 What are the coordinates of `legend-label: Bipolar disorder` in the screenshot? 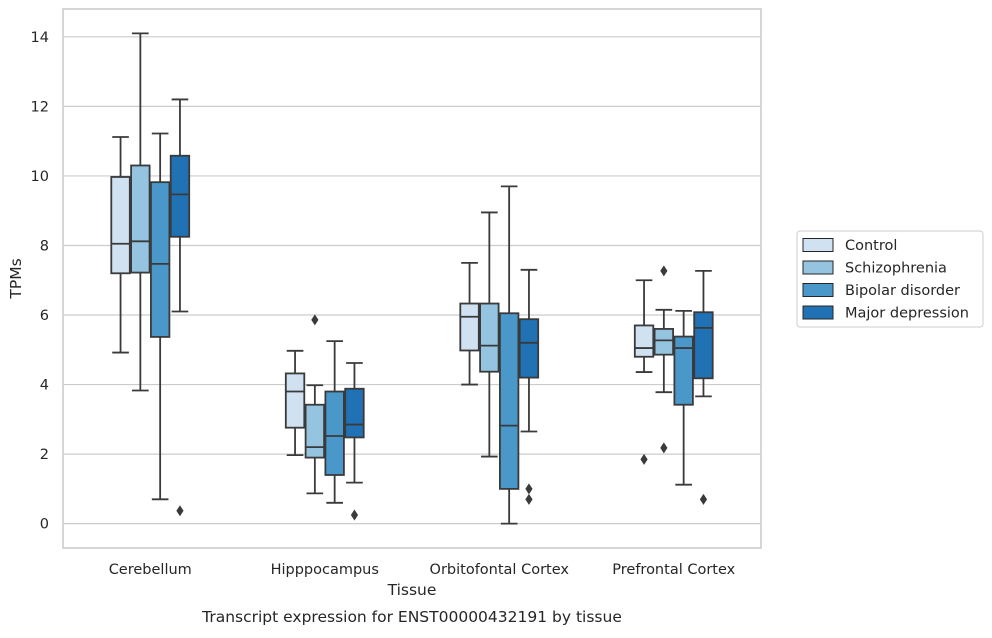 It's located at (902, 291).